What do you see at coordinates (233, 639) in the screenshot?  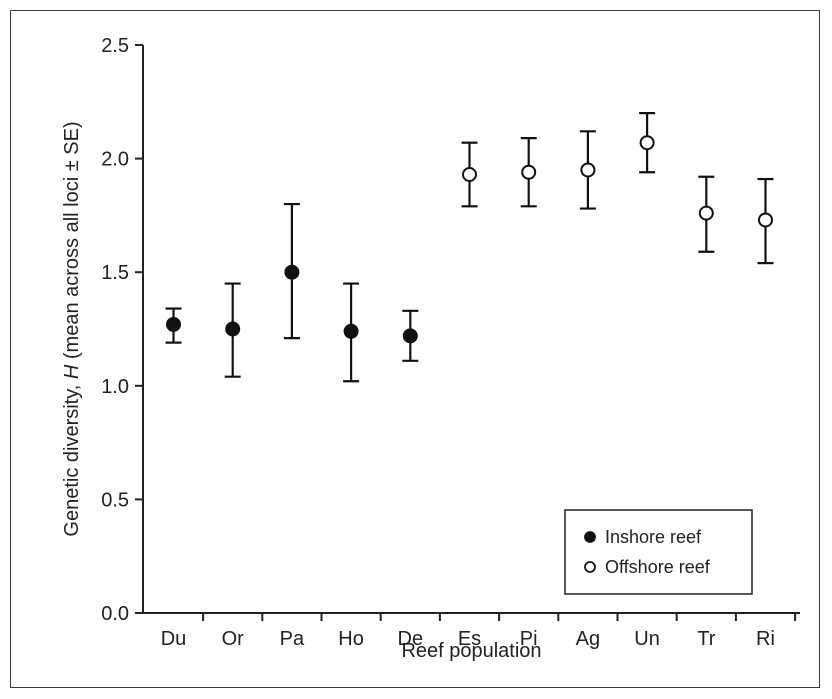 I see `x-tick-label: Or` at bounding box center [233, 639].